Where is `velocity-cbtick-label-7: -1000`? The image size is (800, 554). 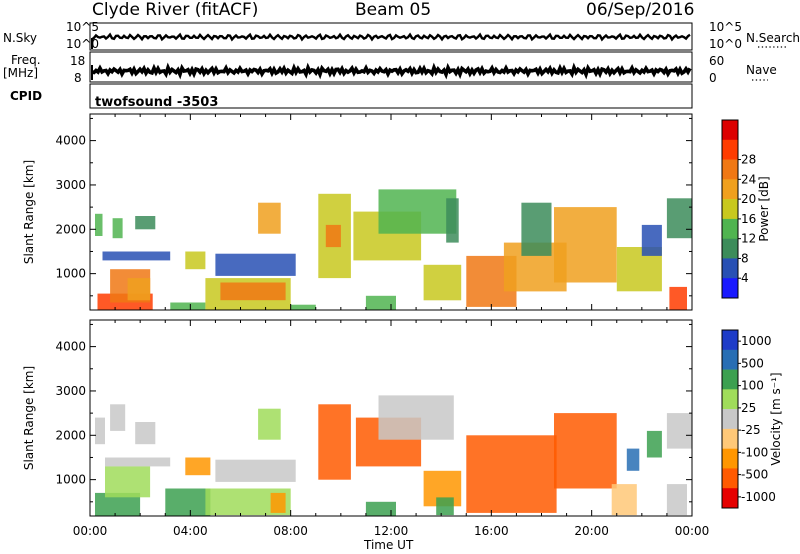
velocity-cbtick-label-7: -1000 is located at coordinates (758, 497).